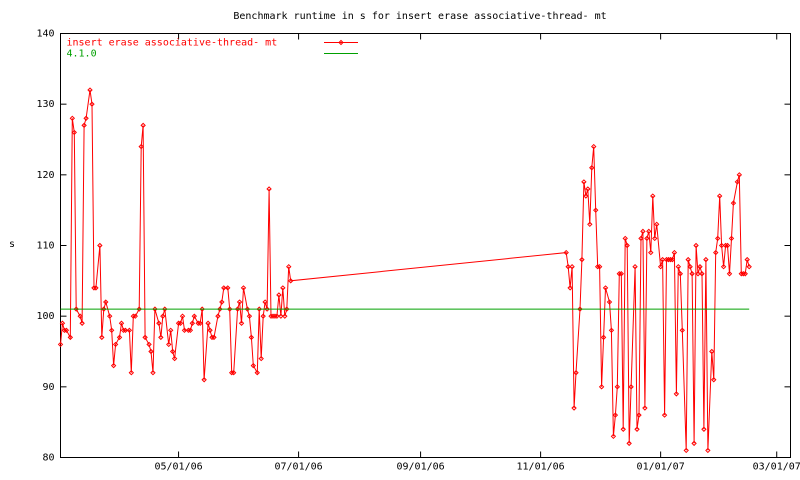 The width and height of the screenshot is (800, 480). Describe the element at coordinates (776, 467) in the screenshot. I see `x-tick-label: 03/01/07` at that location.